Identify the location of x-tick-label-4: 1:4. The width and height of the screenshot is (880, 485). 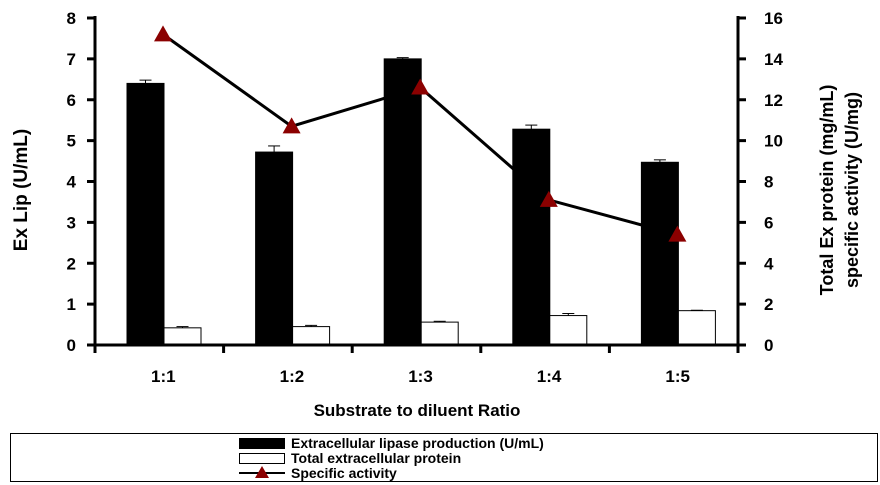
(549, 376).